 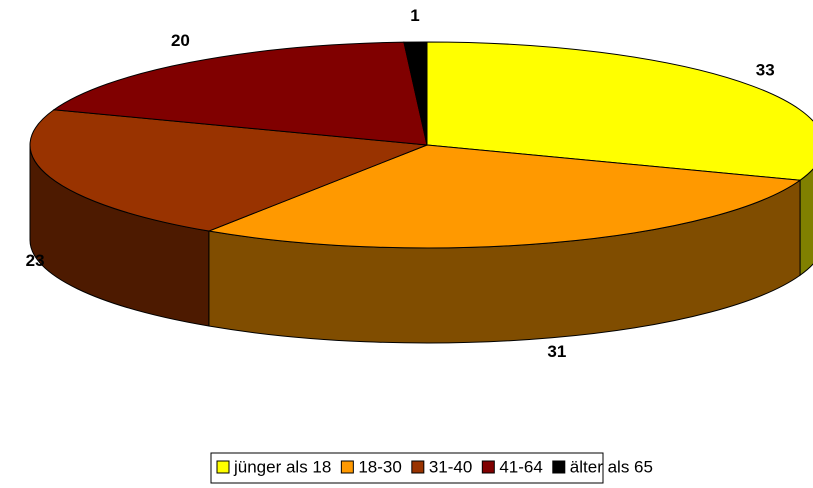 I want to click on data-label: 23, so click(x=35, y=260).